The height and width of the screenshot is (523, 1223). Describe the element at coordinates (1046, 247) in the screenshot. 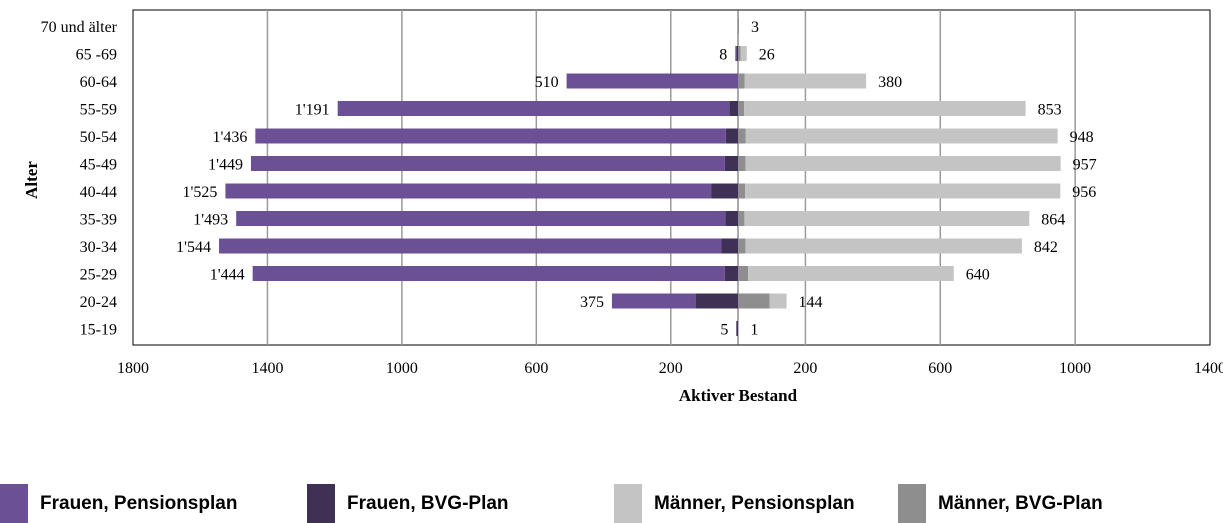

I see `data-label-right: 842` at that location.